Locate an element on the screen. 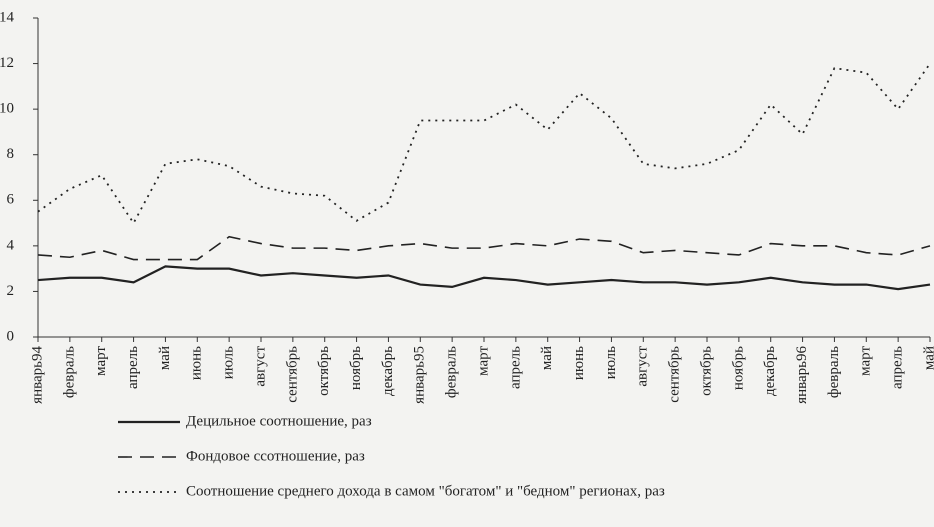  y-tick-label: 2 is located at coordinates (11, 291).